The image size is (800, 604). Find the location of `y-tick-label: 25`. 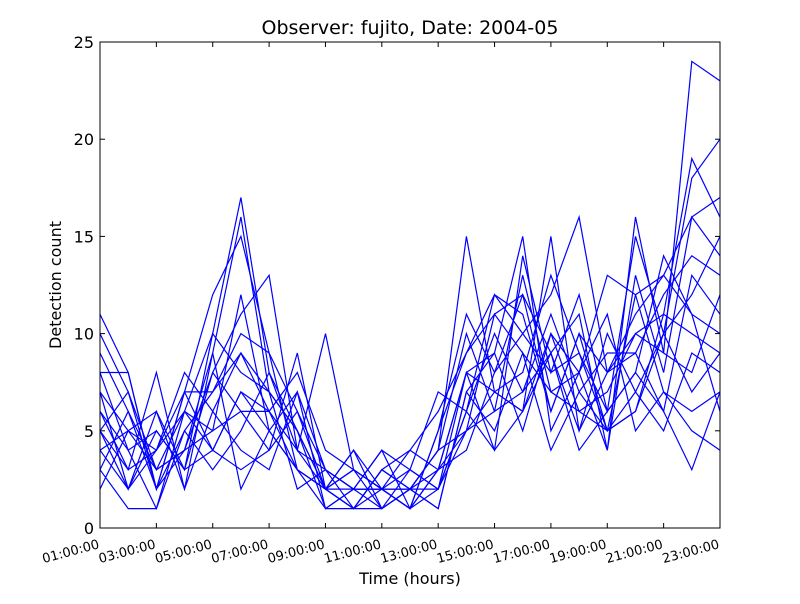

y-tick-label: 25 is located at coordinates (84, 42).